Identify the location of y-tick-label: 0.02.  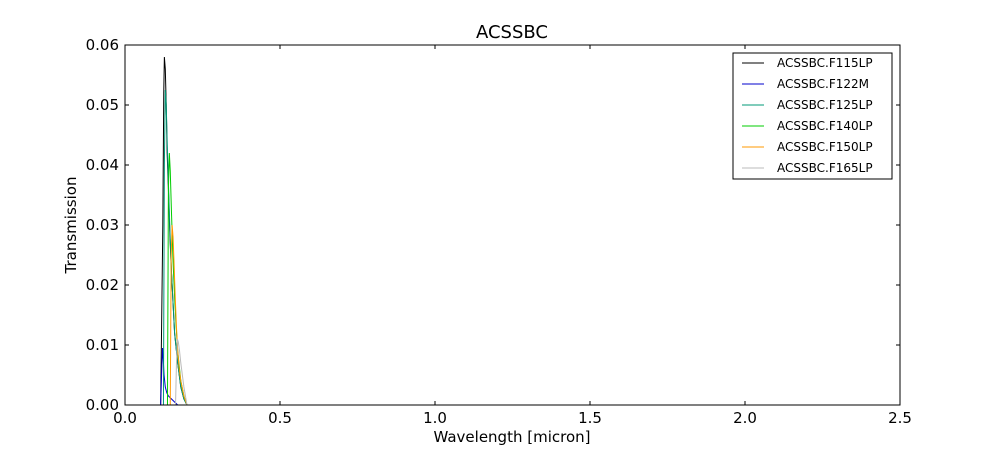
(102, 285).